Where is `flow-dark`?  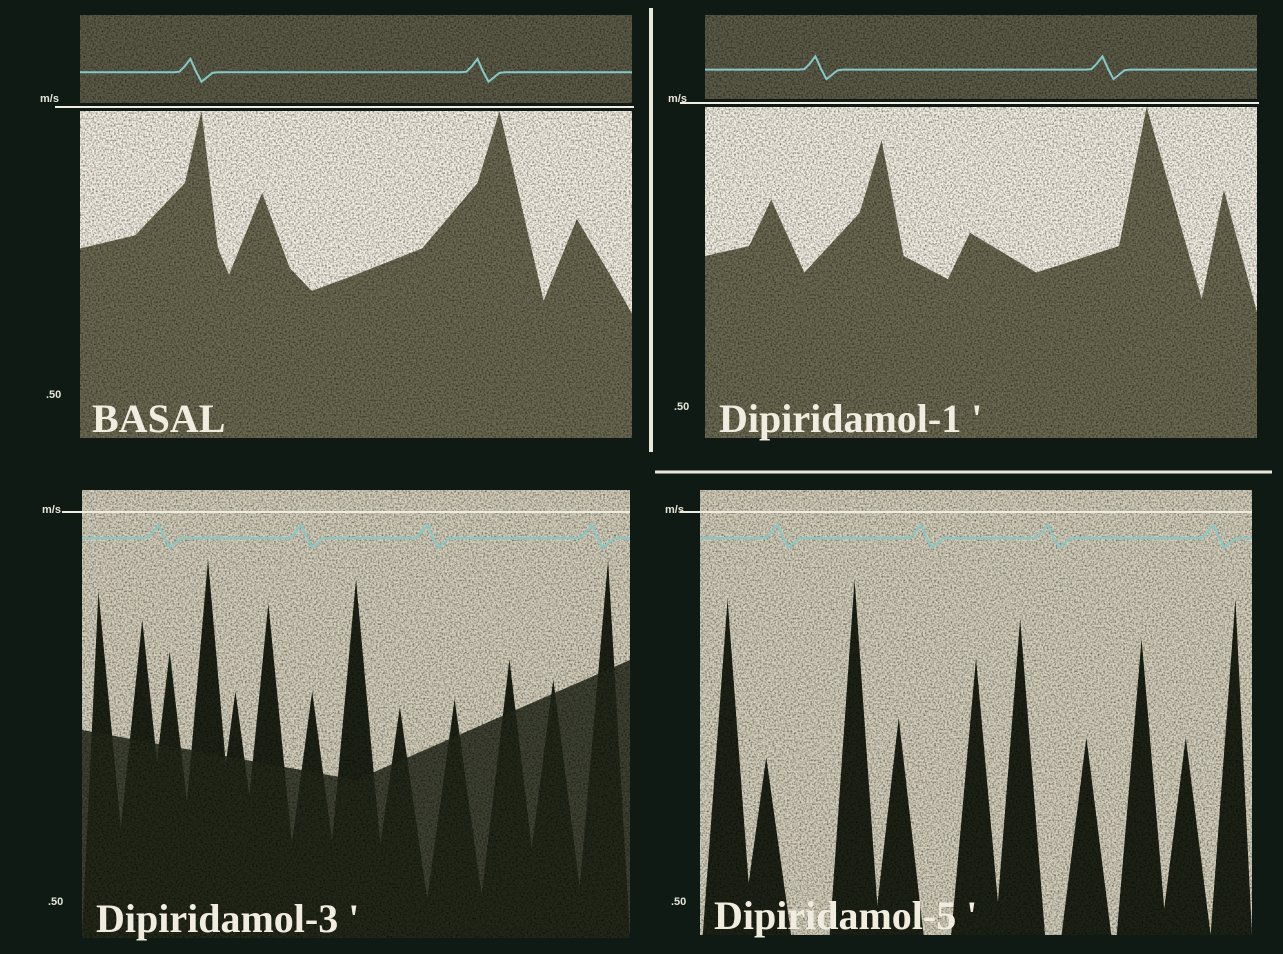
flow-dark is located at coordinates (356, 799).